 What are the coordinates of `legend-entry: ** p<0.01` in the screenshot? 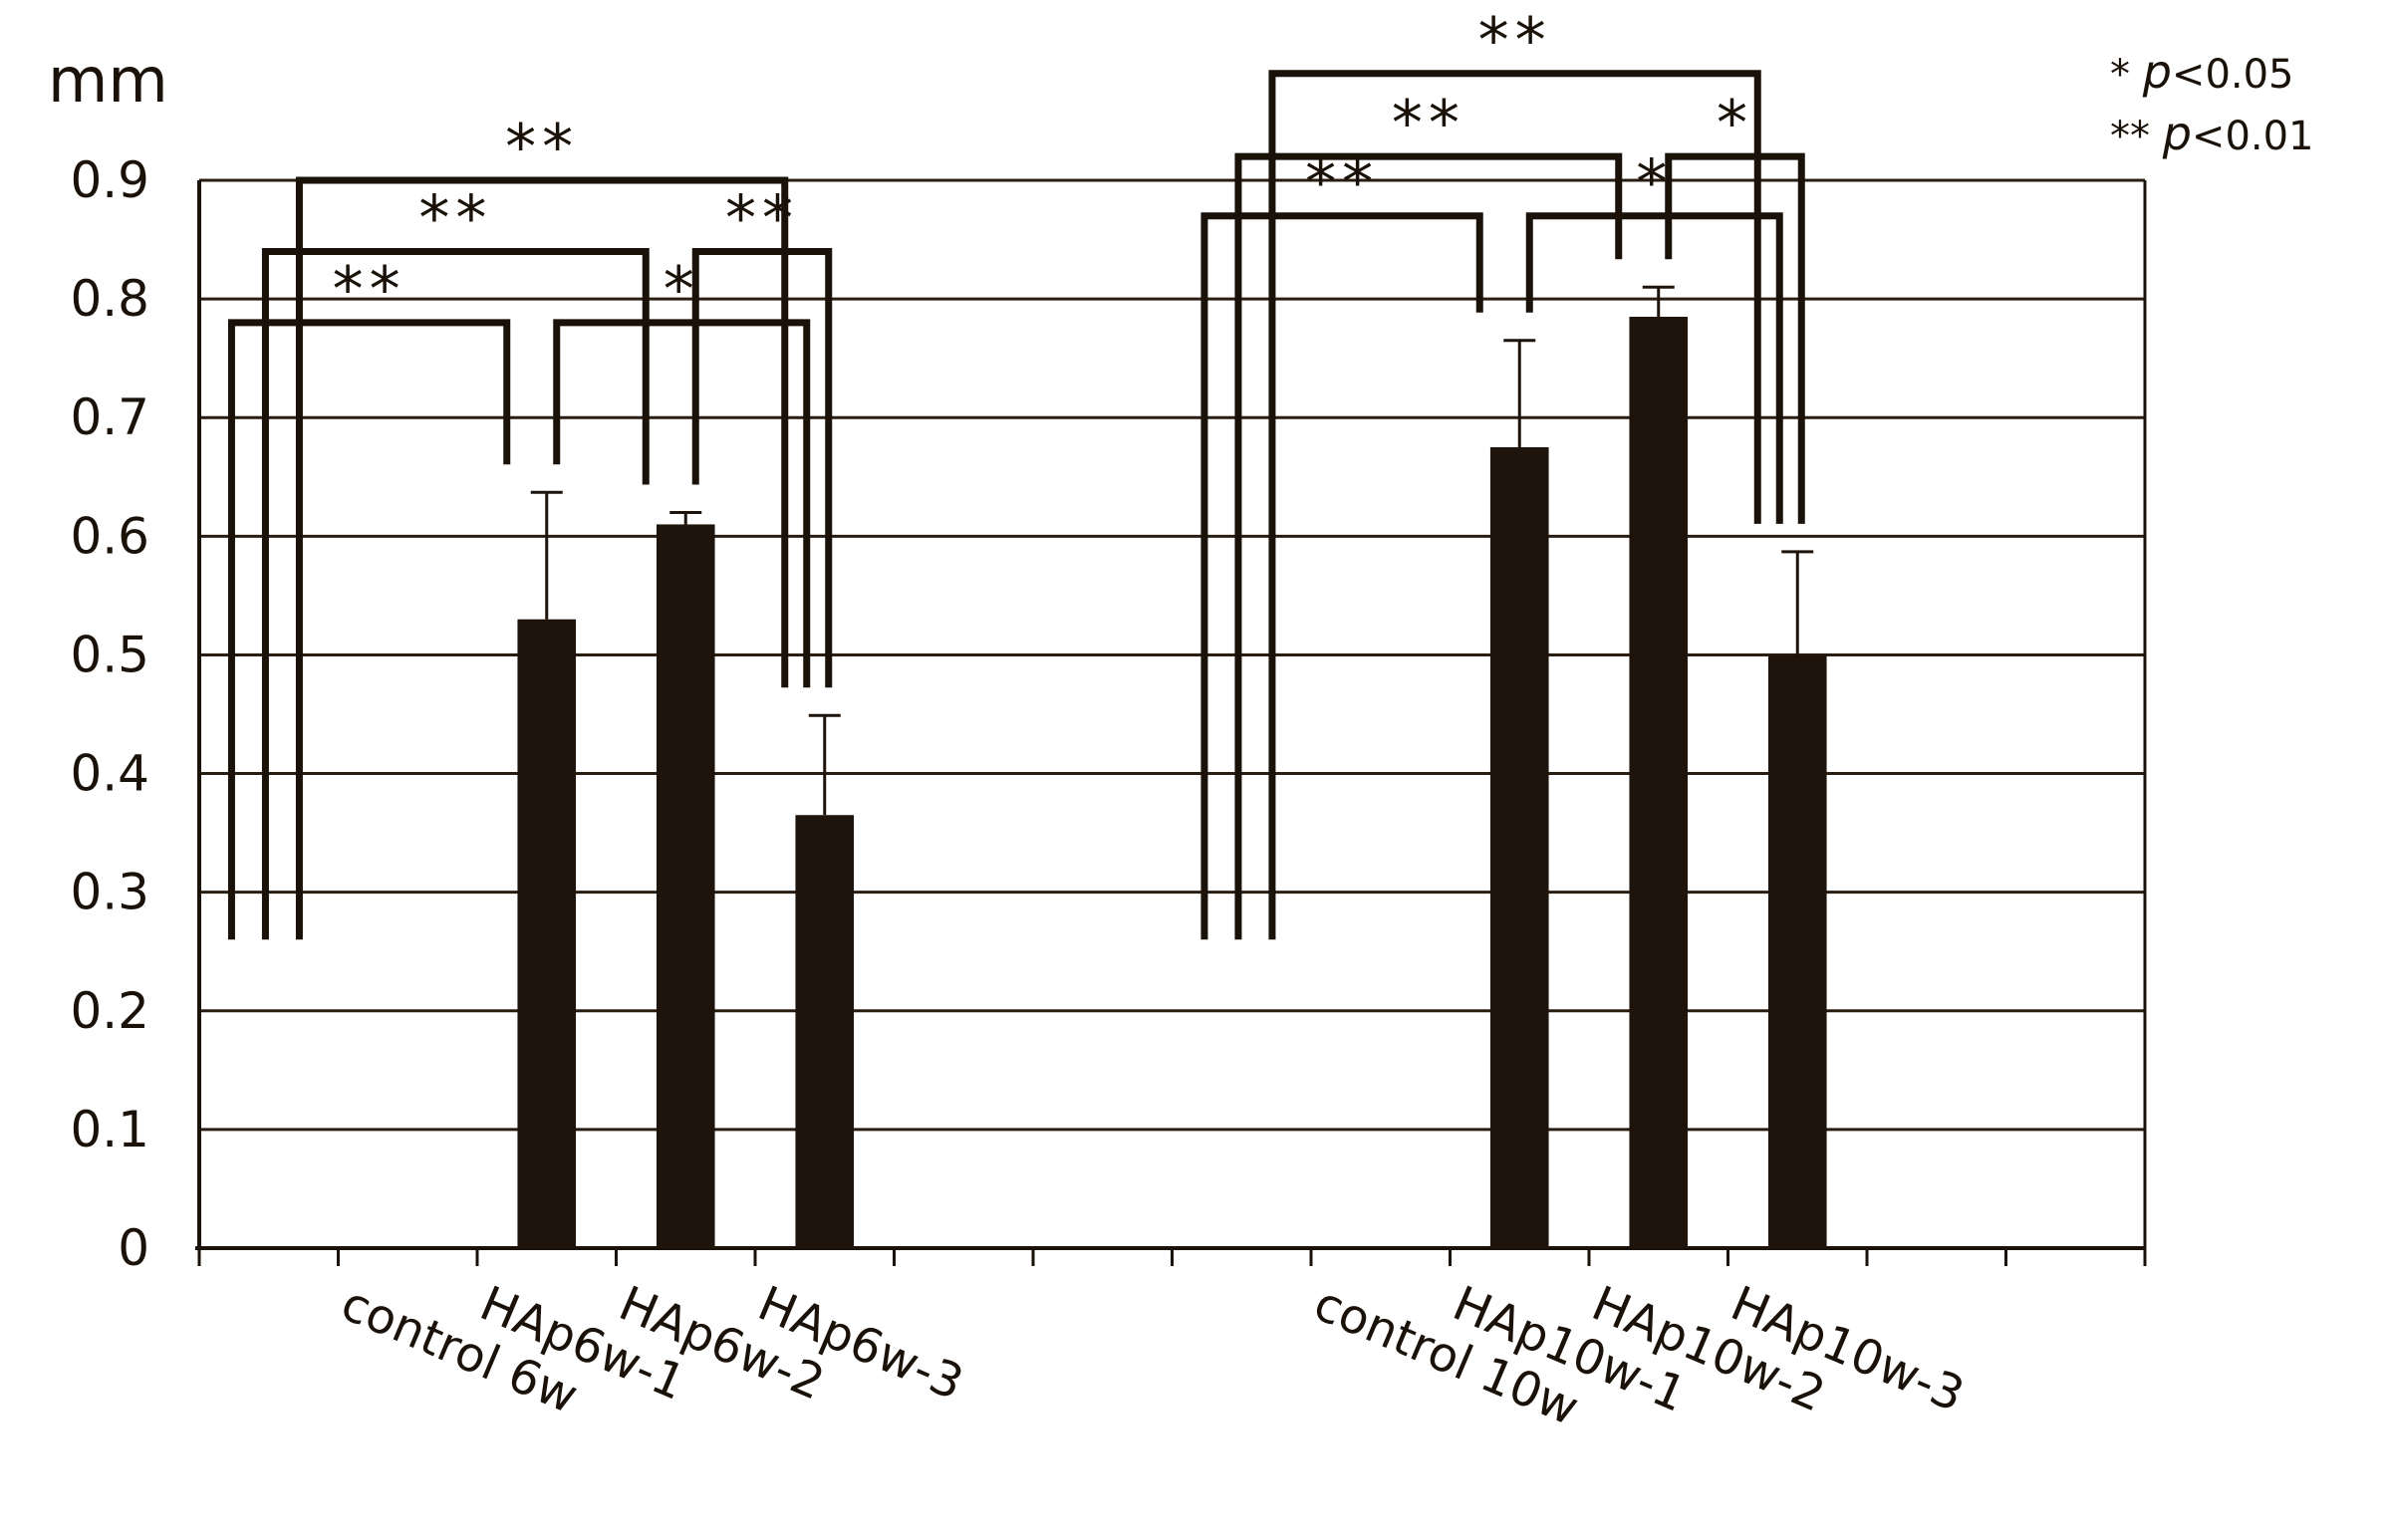 It's located at (2212, 133).